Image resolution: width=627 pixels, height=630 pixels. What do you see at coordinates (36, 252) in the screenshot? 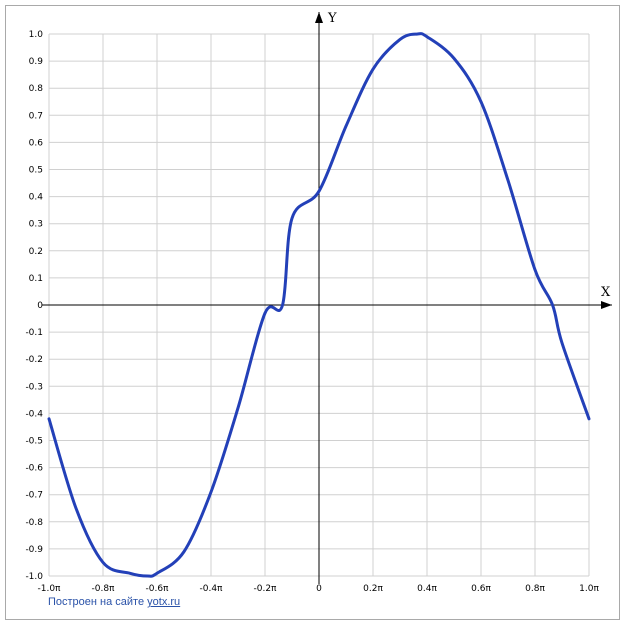
I see `y-tick-label: 0.2` at bounding box center [36, 252].